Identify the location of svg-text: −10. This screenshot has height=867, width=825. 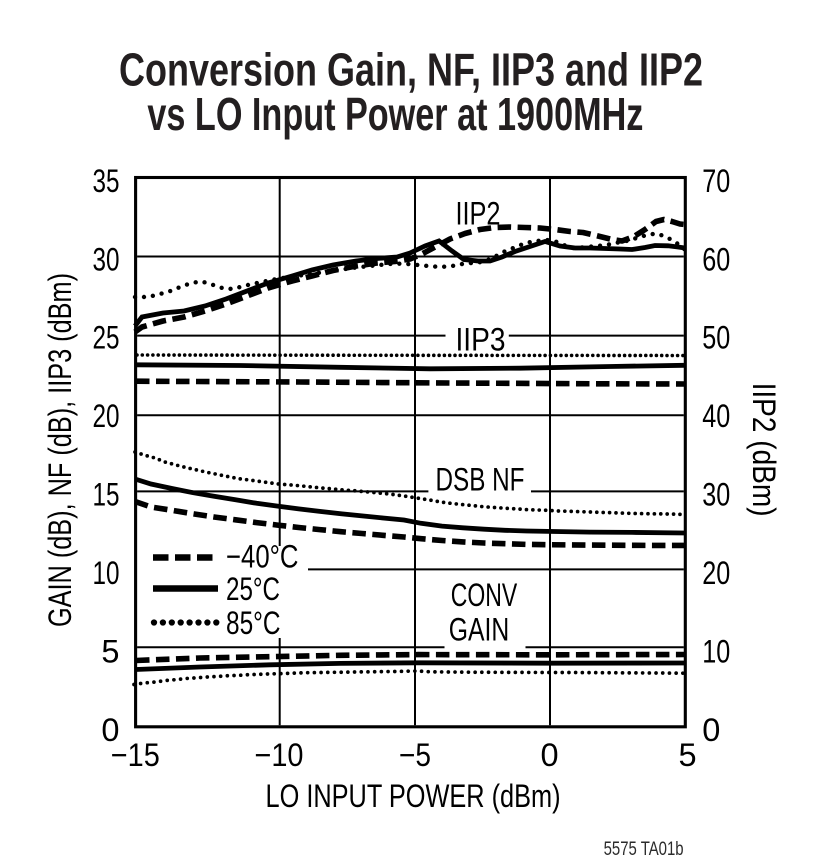
(279, 755).